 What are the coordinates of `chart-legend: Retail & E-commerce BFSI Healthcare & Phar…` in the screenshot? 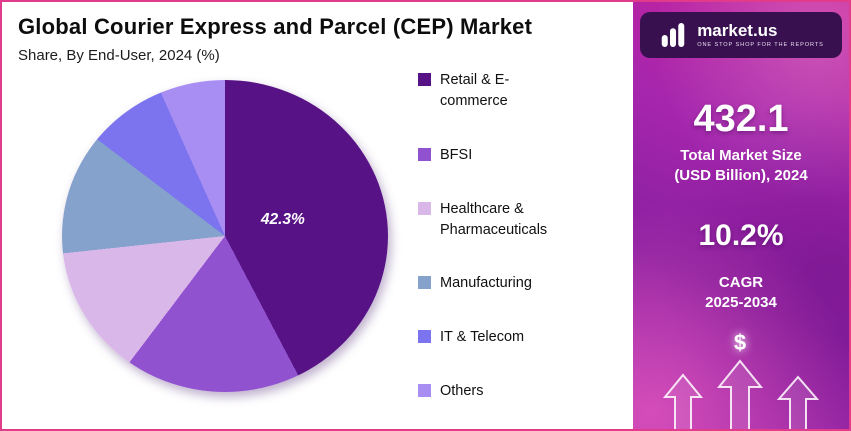 It's located at (496, 236).